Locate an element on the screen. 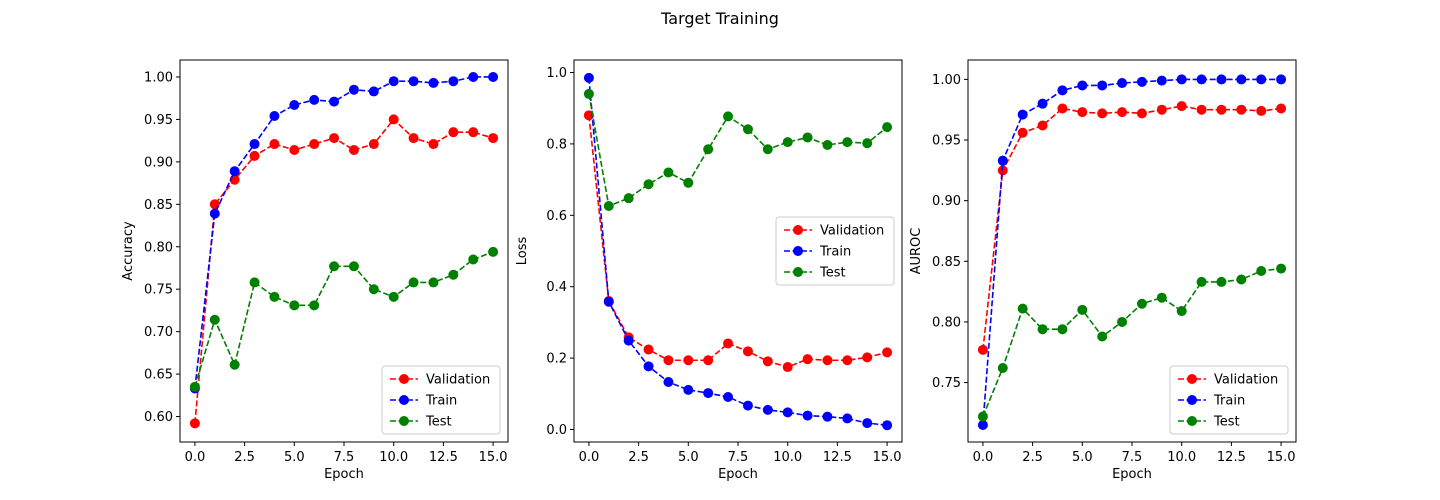  legend: Validation Train Test is located at coordinates (441, 400).